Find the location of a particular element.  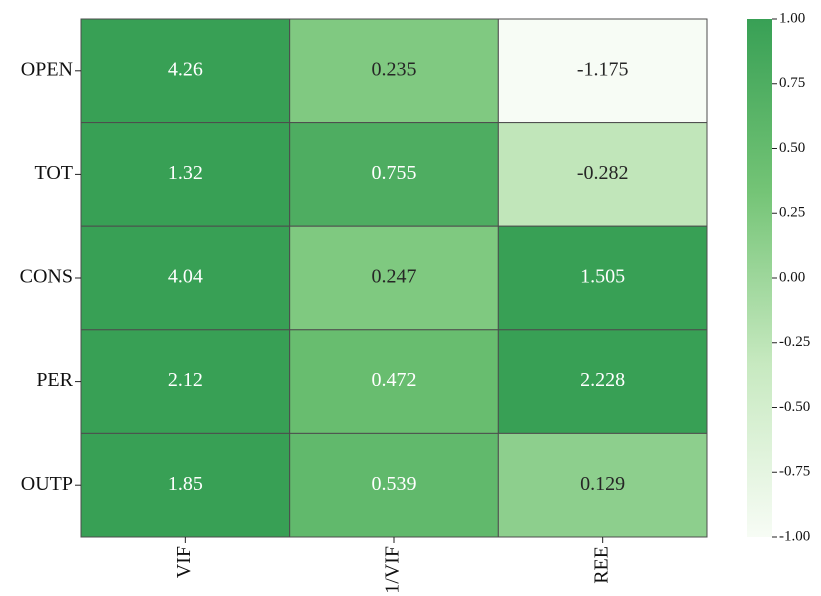

y-tick-label: CONS is located at coordinates (46, 277).